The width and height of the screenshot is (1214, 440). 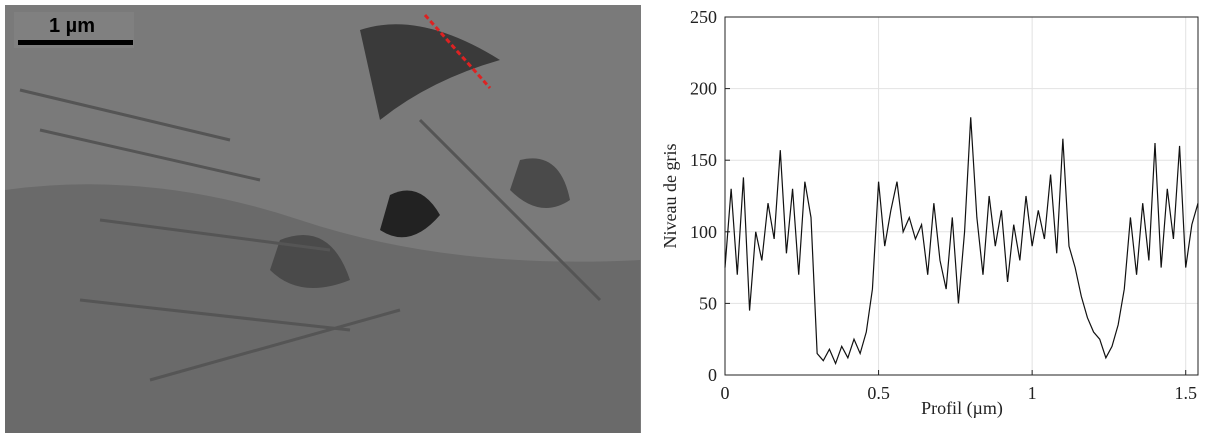 I want to click on scale-bar-label: 1 µm, so click(x=72, y=26).